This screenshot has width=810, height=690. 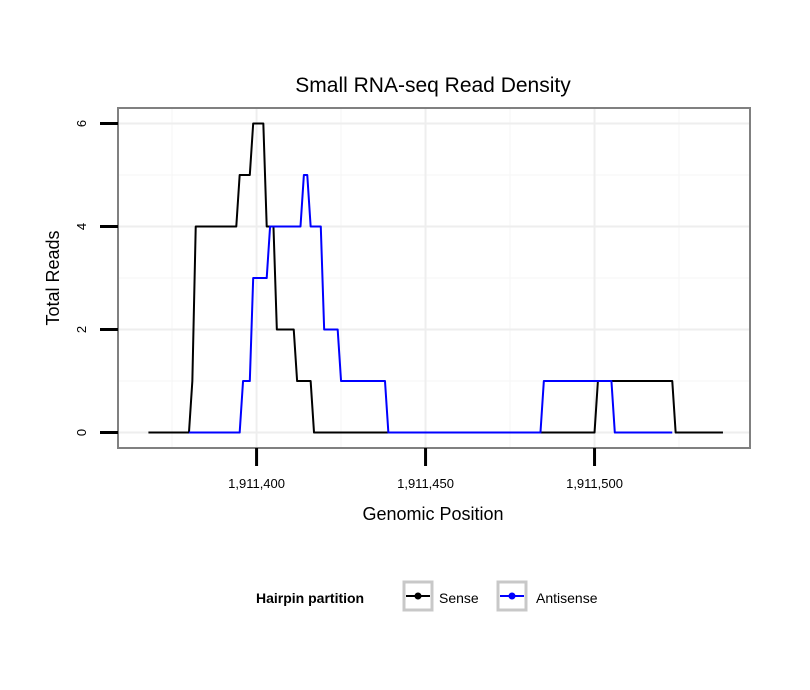 I want to click on legend-entry-sense: Sense, so click(x=440, y=596).